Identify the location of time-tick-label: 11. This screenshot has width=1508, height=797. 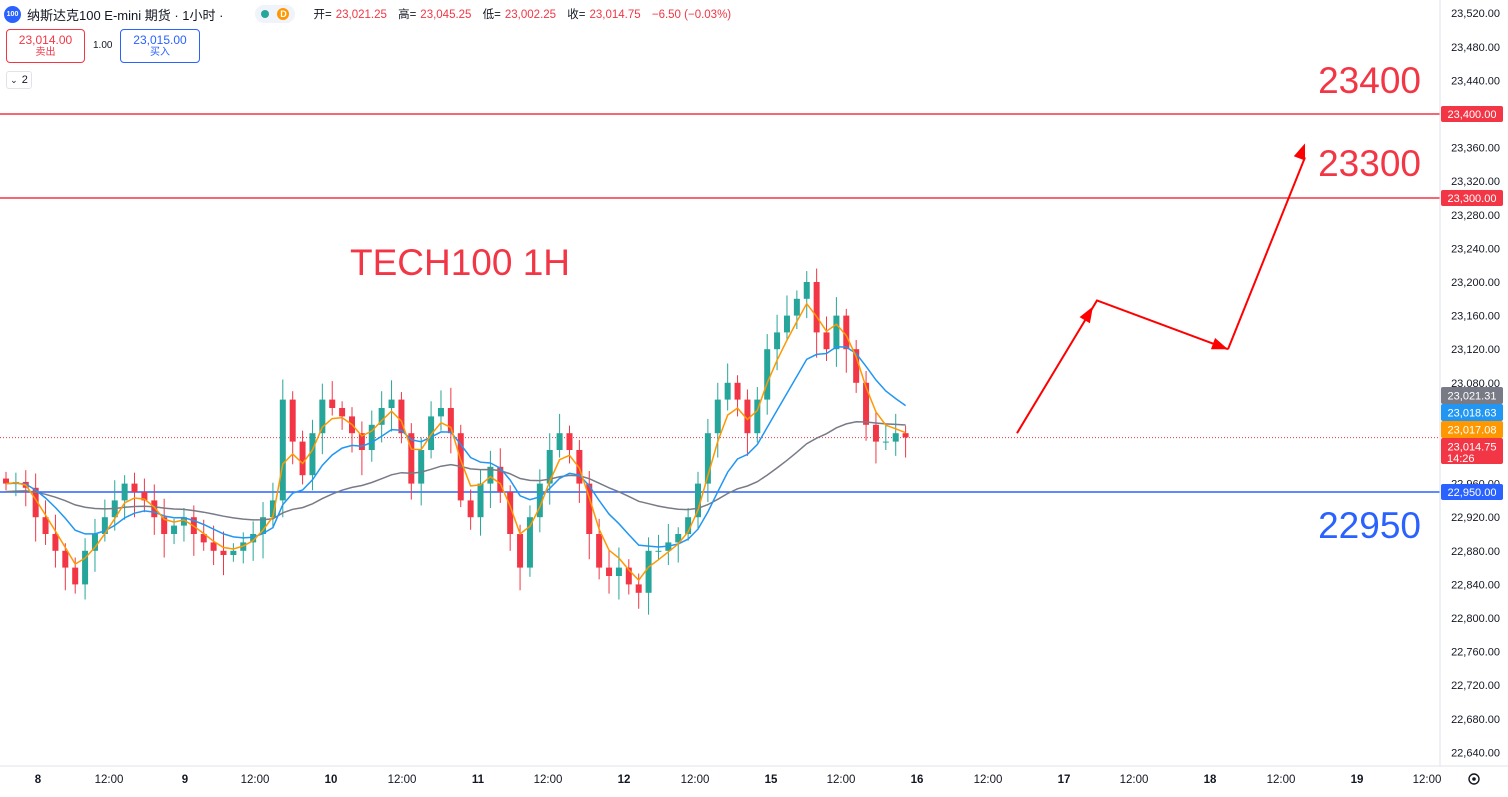
(478, 780).